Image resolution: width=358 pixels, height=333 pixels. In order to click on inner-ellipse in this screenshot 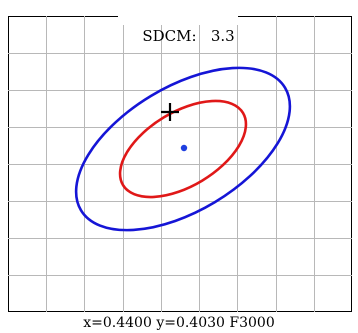, I will do `click(183, 149)`.